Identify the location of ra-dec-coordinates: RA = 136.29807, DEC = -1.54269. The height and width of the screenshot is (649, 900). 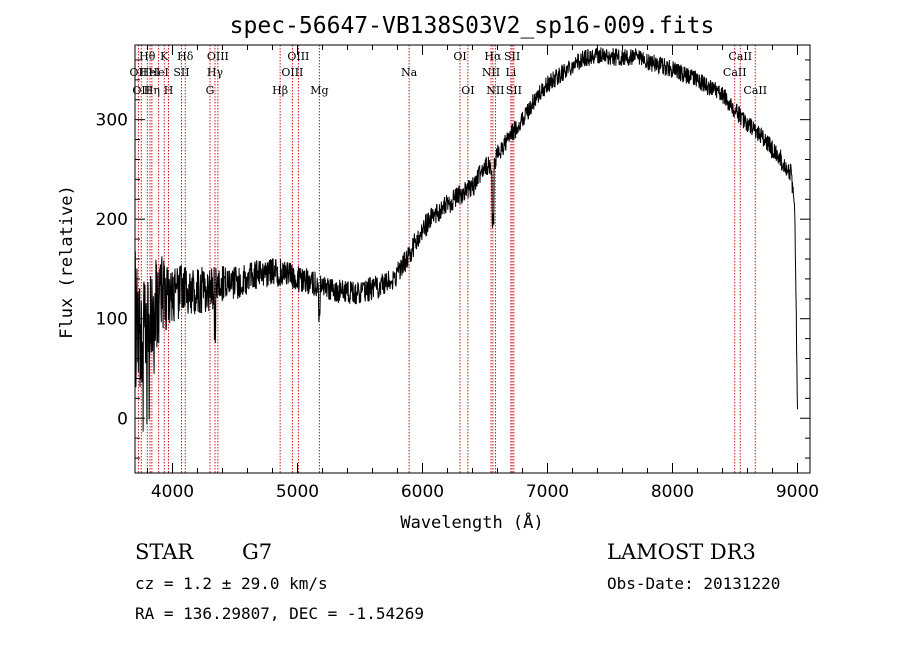
(279, 613).